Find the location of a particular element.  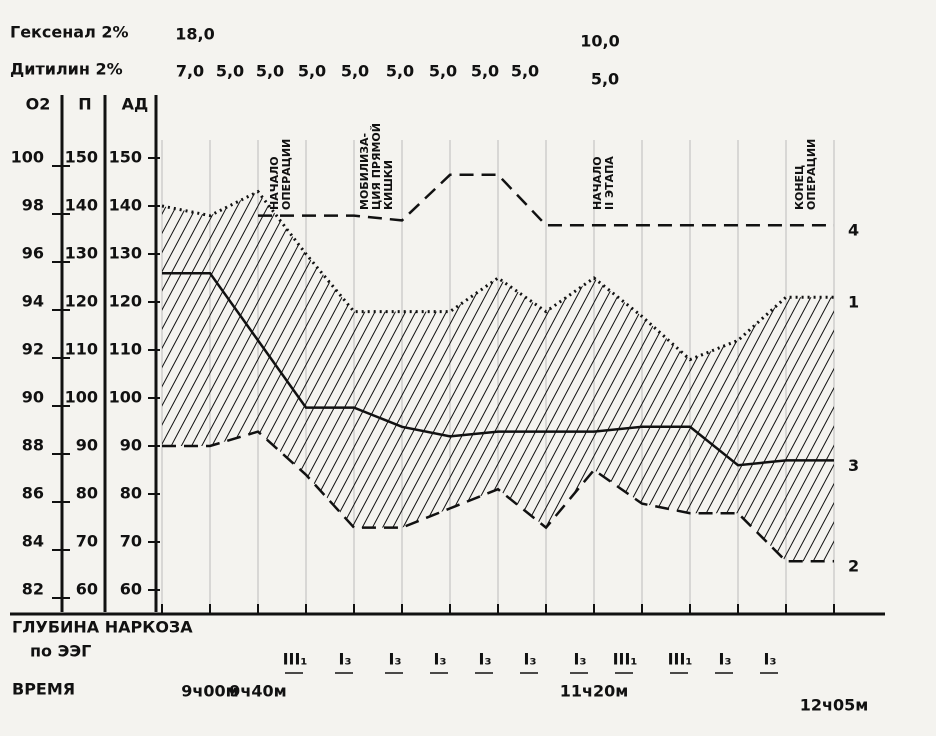

y-tick-label: 140 is located at coordinates (125, 205).